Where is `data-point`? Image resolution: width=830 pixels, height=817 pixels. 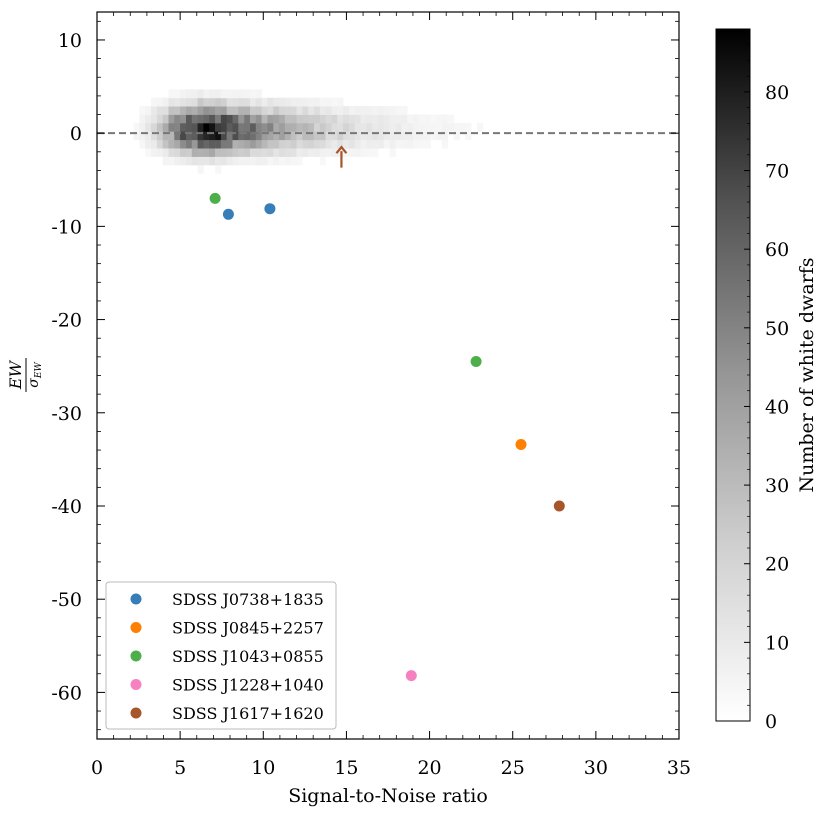
data-point is located at coordinates (476, 361).